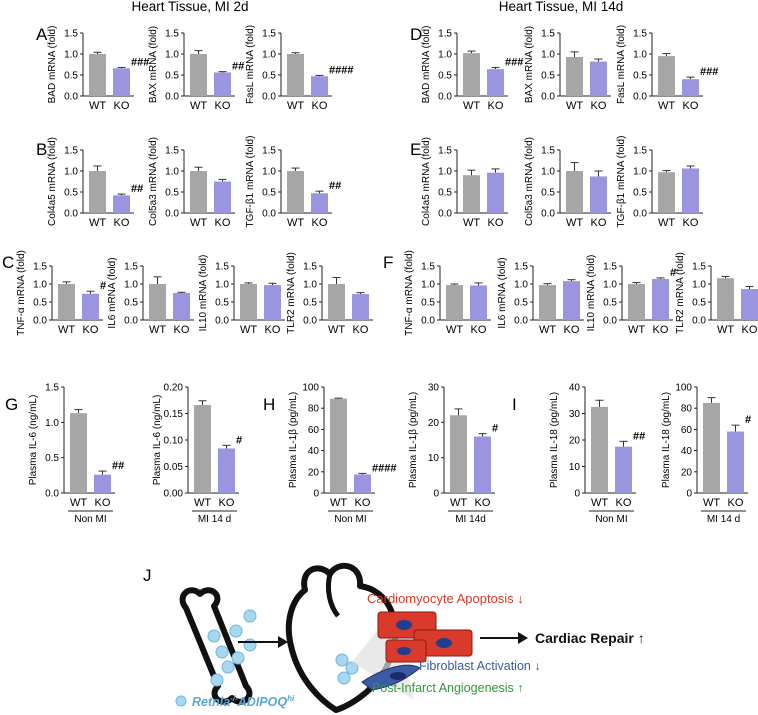 This screenshot has width=758, height=715. I want to click on x-axis-label: MI 14 d, so click(214, 519).